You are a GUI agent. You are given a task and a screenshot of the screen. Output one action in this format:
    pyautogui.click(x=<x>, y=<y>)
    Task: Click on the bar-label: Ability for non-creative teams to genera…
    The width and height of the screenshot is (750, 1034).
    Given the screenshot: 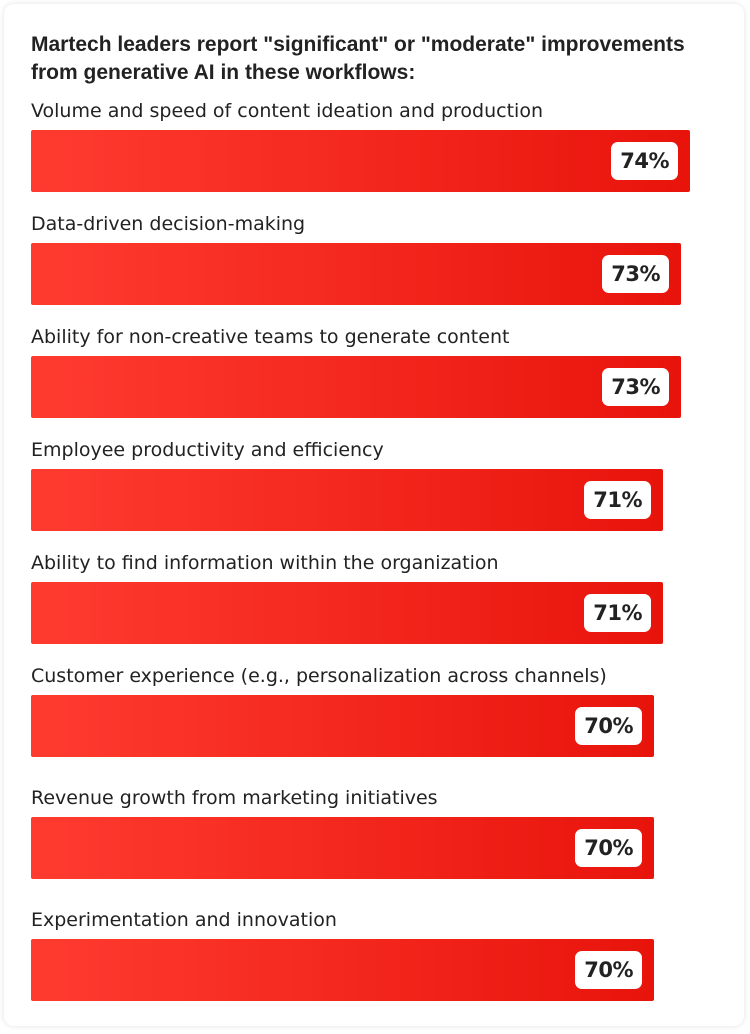 What is the action you would take?
    pyautogui.click(x=270, y=337)
    